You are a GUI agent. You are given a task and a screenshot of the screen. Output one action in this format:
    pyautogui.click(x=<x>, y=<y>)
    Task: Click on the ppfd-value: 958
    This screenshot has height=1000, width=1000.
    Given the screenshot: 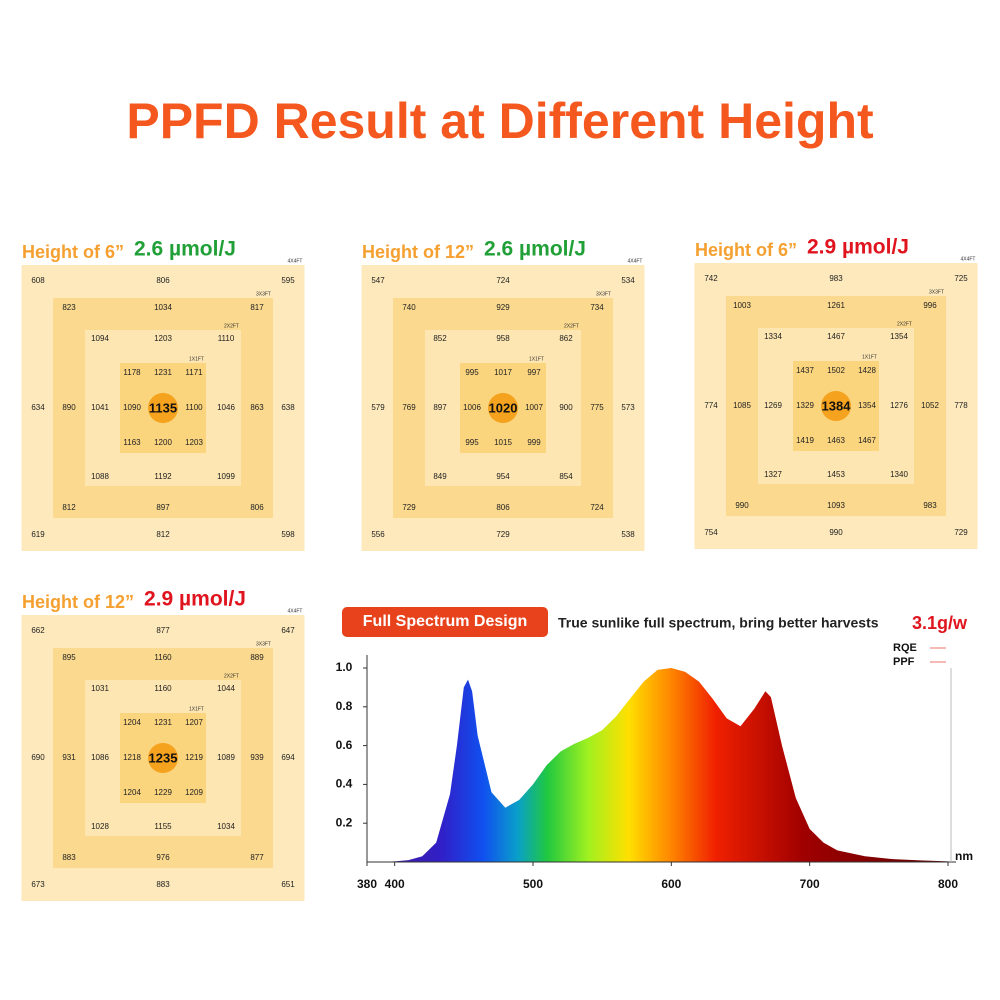 What is the action you would take?
    pyautogui.click(x=503, y=338)
    